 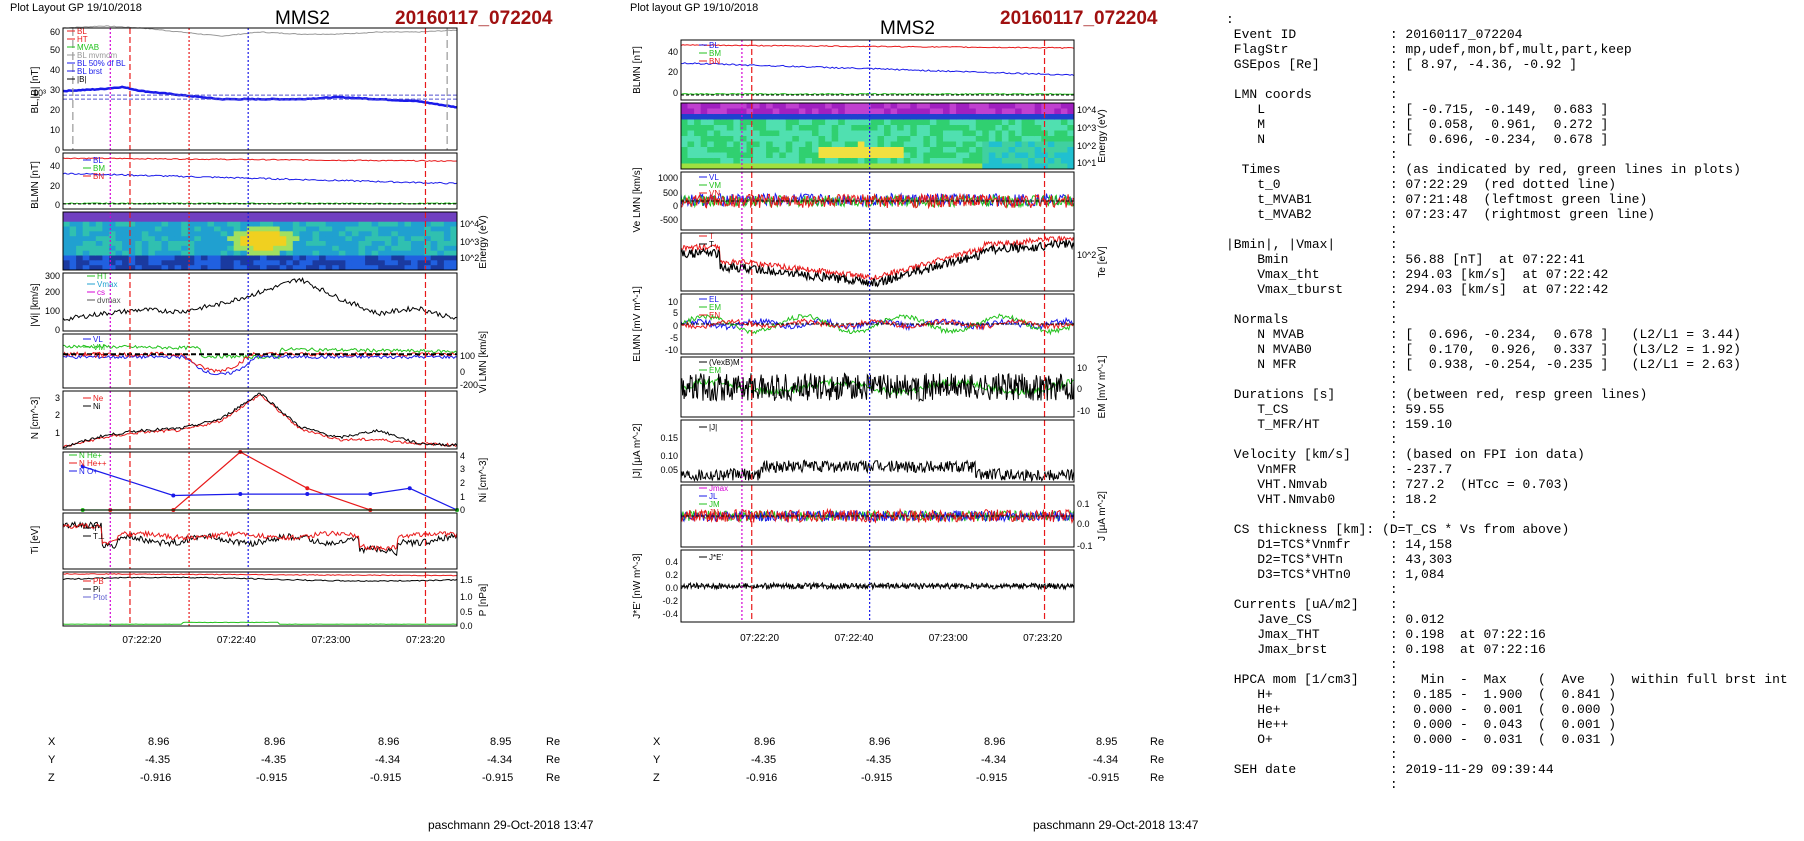 I want to click on ti-tick-label: 10³, so click(x=39, y=93).